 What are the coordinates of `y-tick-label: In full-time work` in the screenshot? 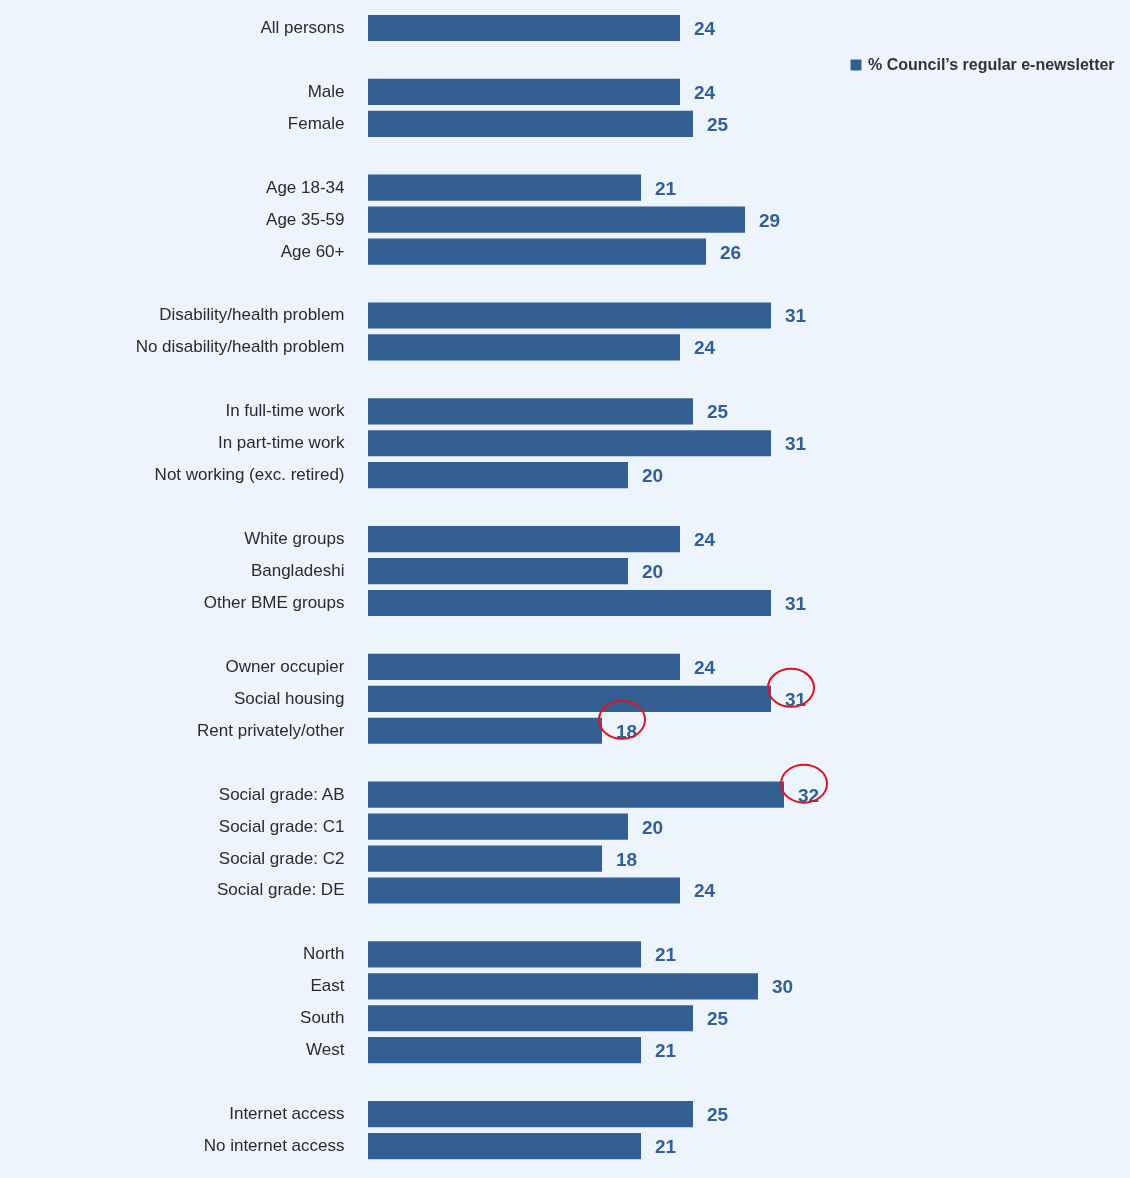 It's located at (285, 411).